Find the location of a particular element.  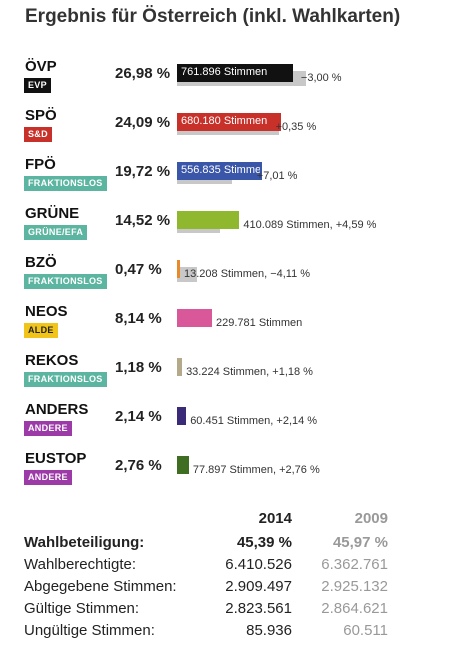

percentage-label: 19,72 % is located at coordinates (143, 171).